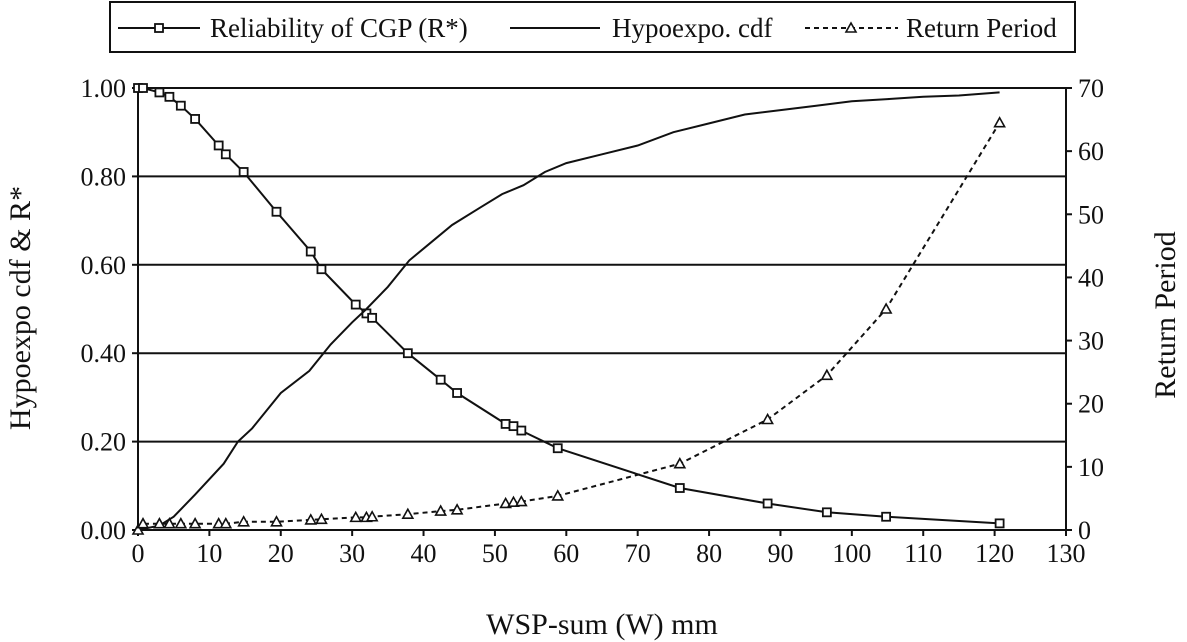 This screenshot has width=1187, height=642. What do you see at coordinates (138, 553) in the screenshot?
I see `x-tick-label-0: 0` at bounding box center [138, 553].